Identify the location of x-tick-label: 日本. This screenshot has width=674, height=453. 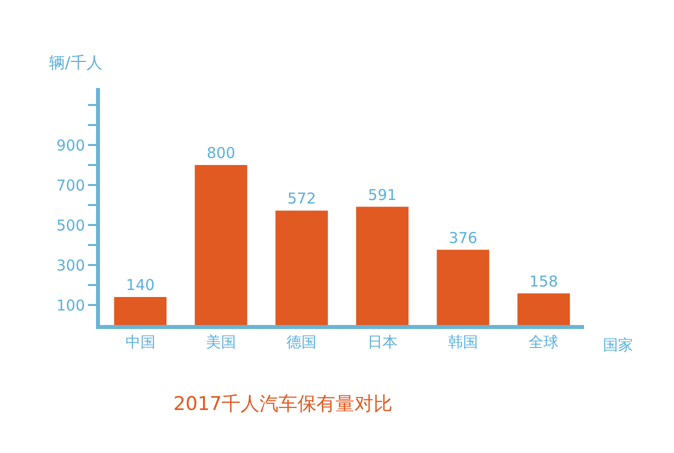
(382, 342).